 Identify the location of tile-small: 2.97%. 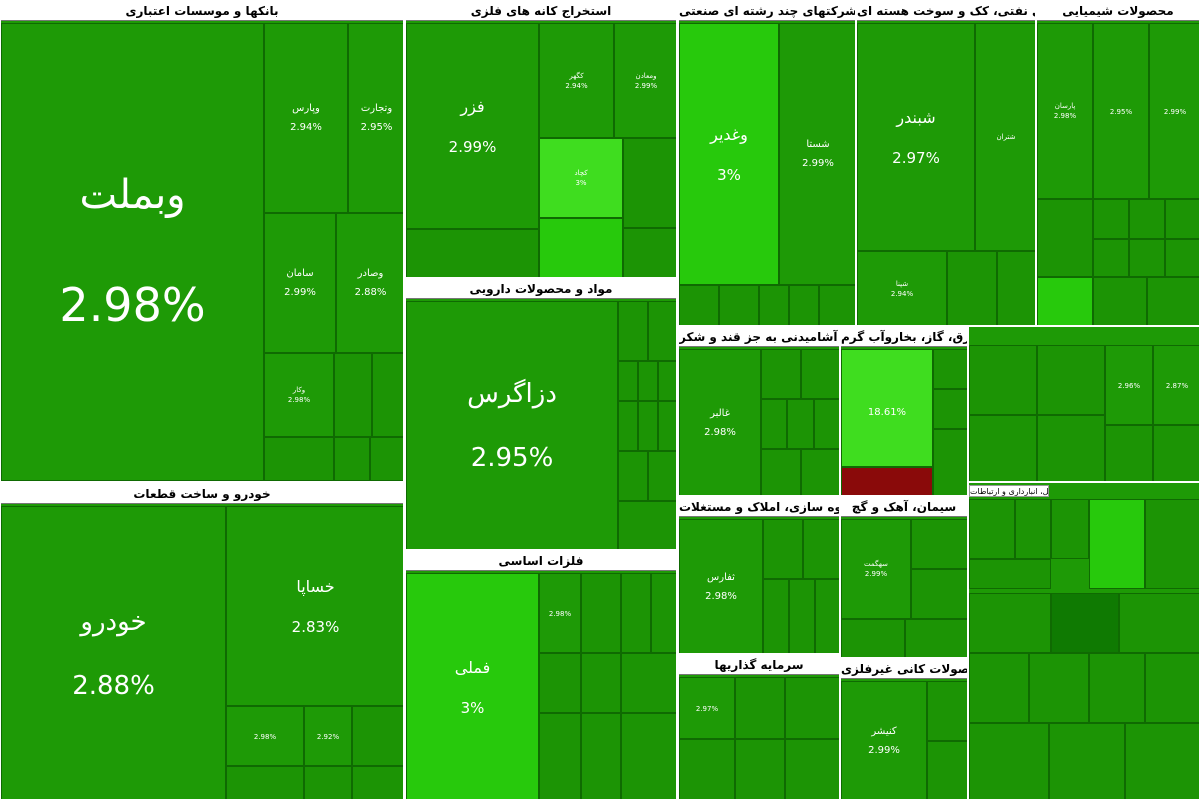
(707, 708).